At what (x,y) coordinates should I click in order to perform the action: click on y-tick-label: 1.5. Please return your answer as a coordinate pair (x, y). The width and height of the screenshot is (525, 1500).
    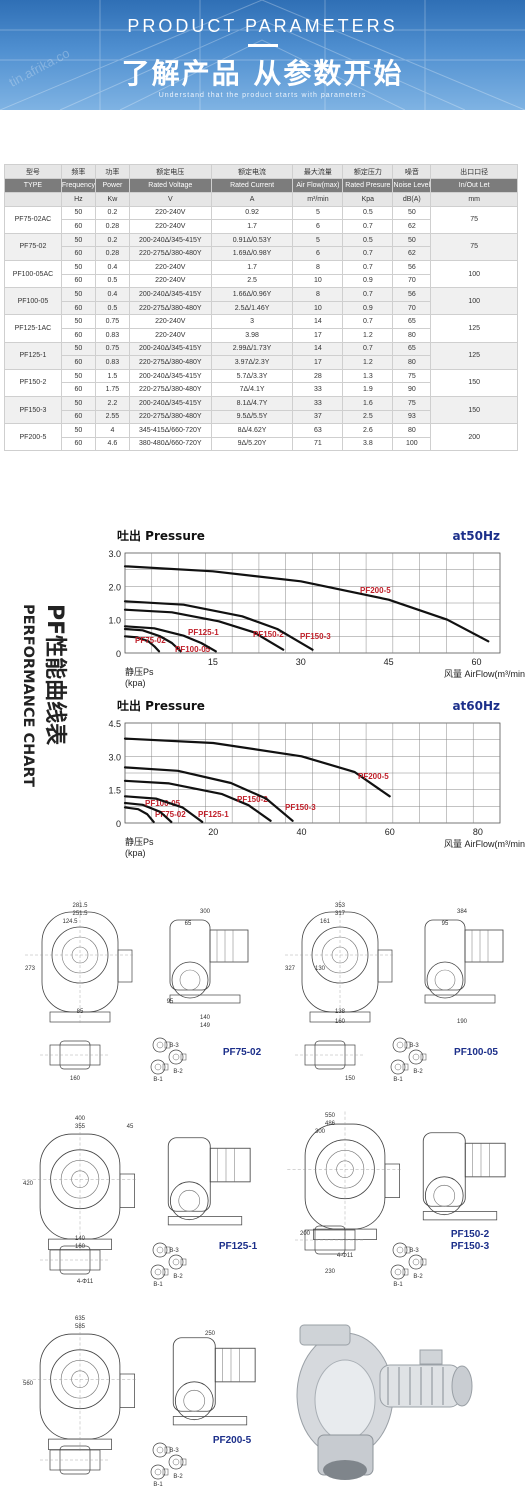
    Looking at the image, I should click on (114, 791).